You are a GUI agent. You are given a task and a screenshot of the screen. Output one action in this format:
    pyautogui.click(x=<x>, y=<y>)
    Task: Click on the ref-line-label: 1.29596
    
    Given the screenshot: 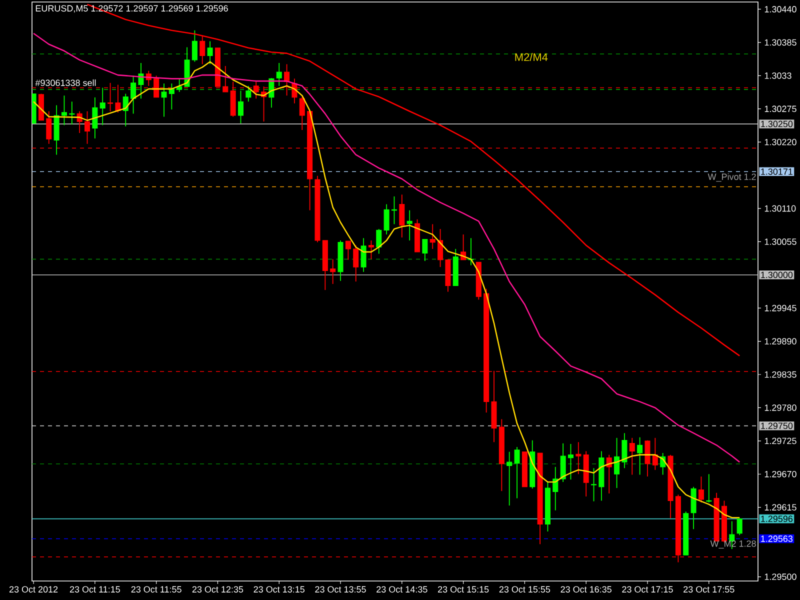 What is the action you would take?
    pyautogui.click(x=777, y=519)
    